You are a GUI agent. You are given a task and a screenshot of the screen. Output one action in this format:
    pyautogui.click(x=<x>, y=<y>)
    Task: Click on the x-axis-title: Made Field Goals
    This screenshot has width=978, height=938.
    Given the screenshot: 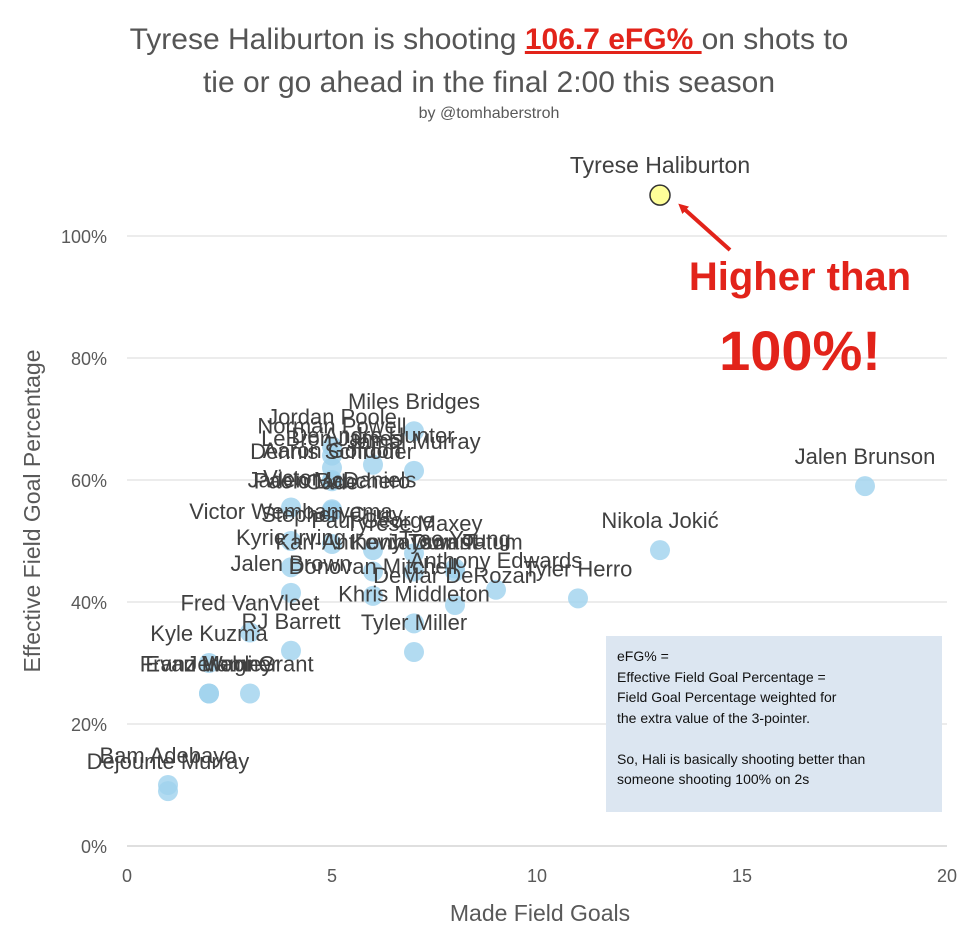 What is the action you would take?
    pyautogui.click(x=540, y=913)
    